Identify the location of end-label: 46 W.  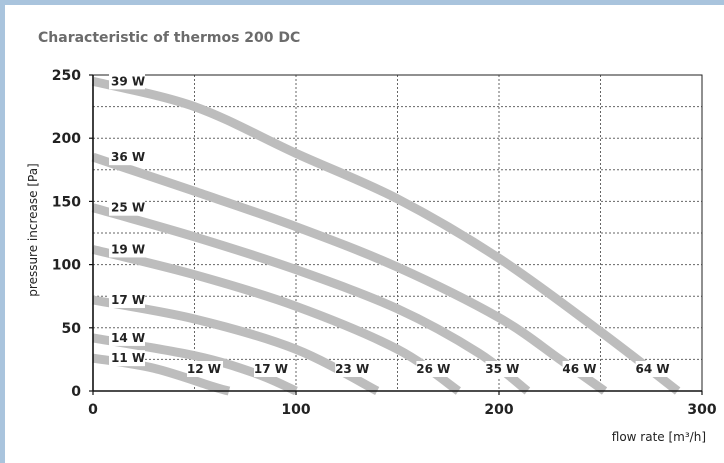
(579, 369).